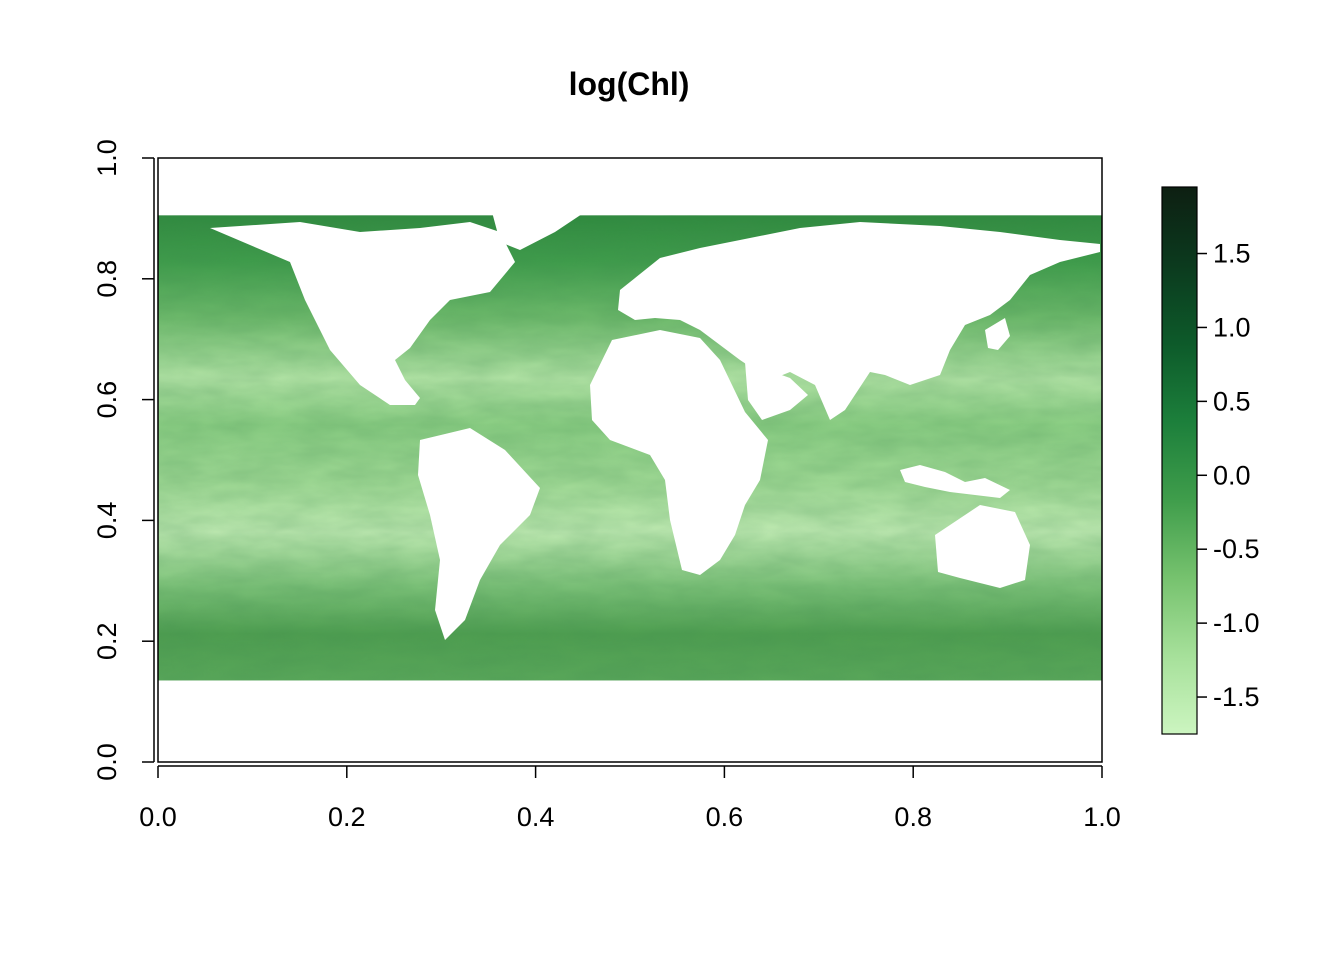  I want to click on colorbar: -1.5 -1.0 -0.5 0.0 0.5 1.0 1.5, so click(1210, 460).